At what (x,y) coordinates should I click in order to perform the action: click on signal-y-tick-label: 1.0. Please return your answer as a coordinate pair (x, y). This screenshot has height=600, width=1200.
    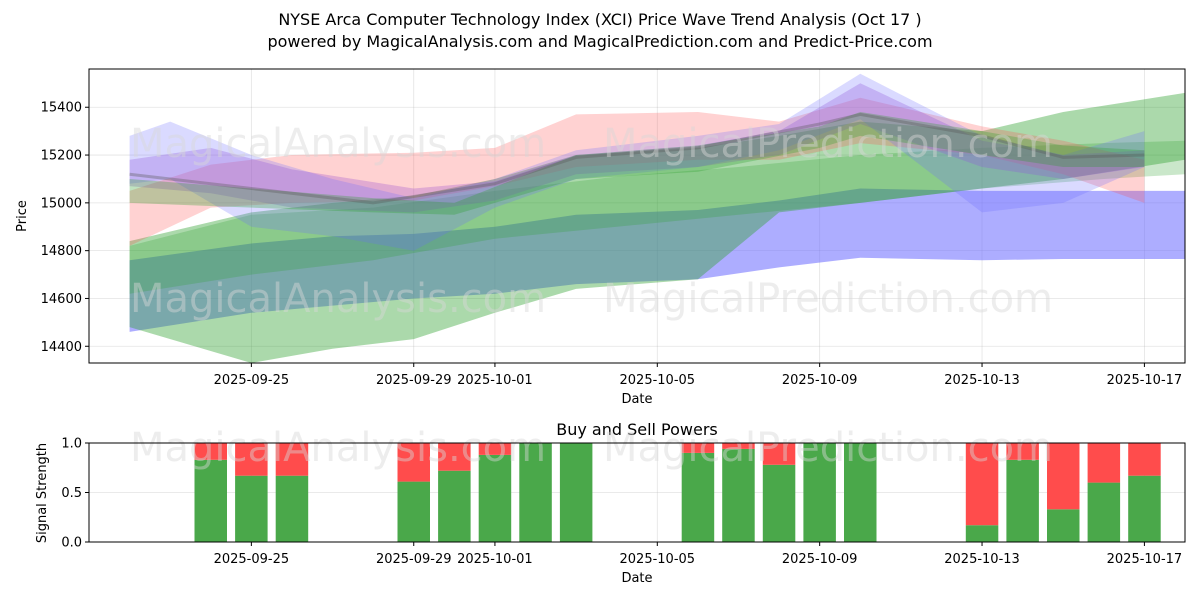
    Looking at the image, I should click on (71, 444).